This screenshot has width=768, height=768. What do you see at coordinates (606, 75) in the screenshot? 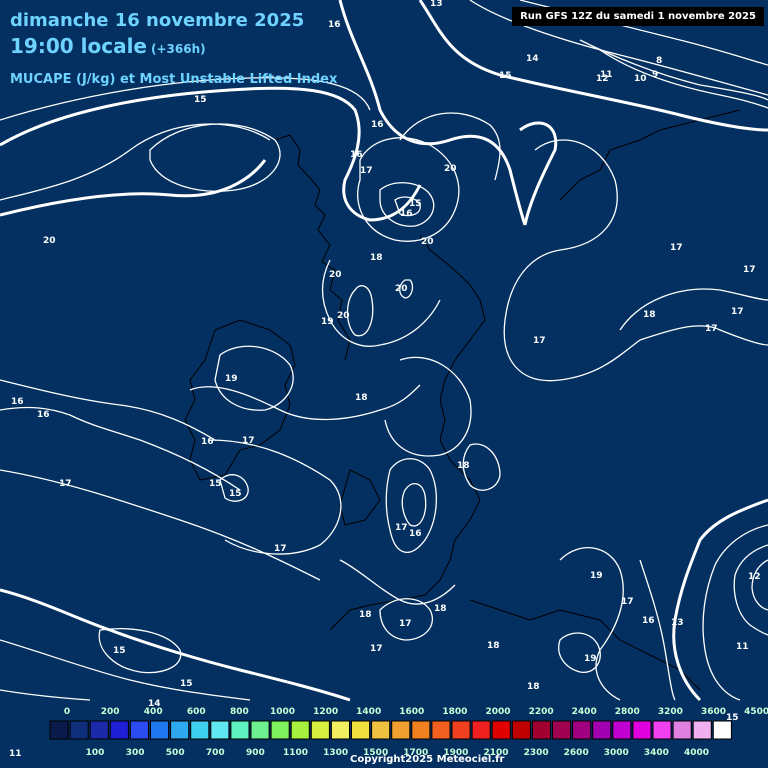
I see `contour-label: 11` at bounding box center [606, 75].